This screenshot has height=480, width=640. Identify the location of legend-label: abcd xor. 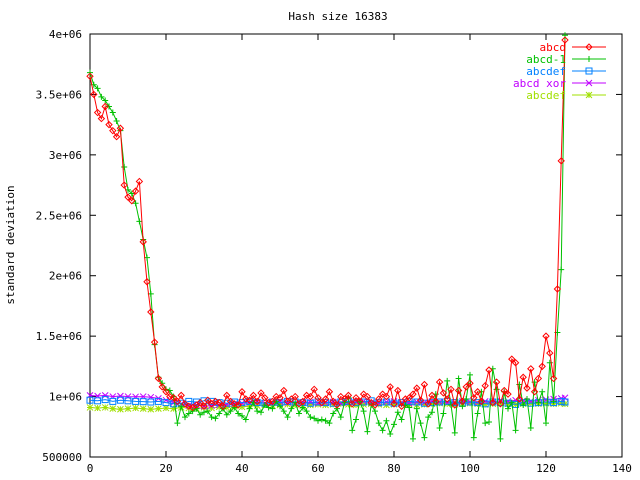
(539, 83).